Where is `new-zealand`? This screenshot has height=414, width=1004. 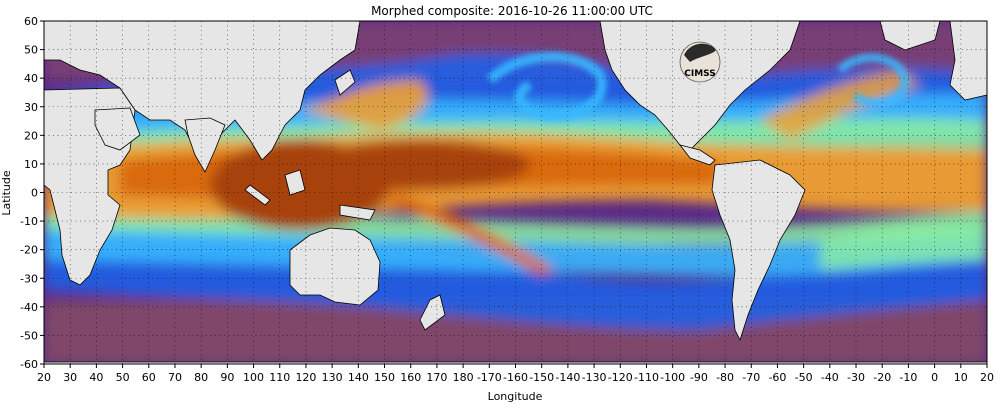 new-zealand is located at coordinates (432, 312).